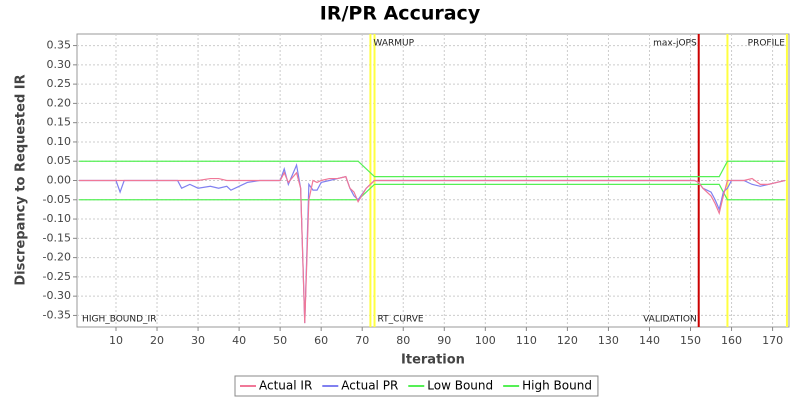 The image size is (800, 400). Describe the element at coordinates (369, 386) in the screenshot. I see `legend-label: Actual PR` at that location.